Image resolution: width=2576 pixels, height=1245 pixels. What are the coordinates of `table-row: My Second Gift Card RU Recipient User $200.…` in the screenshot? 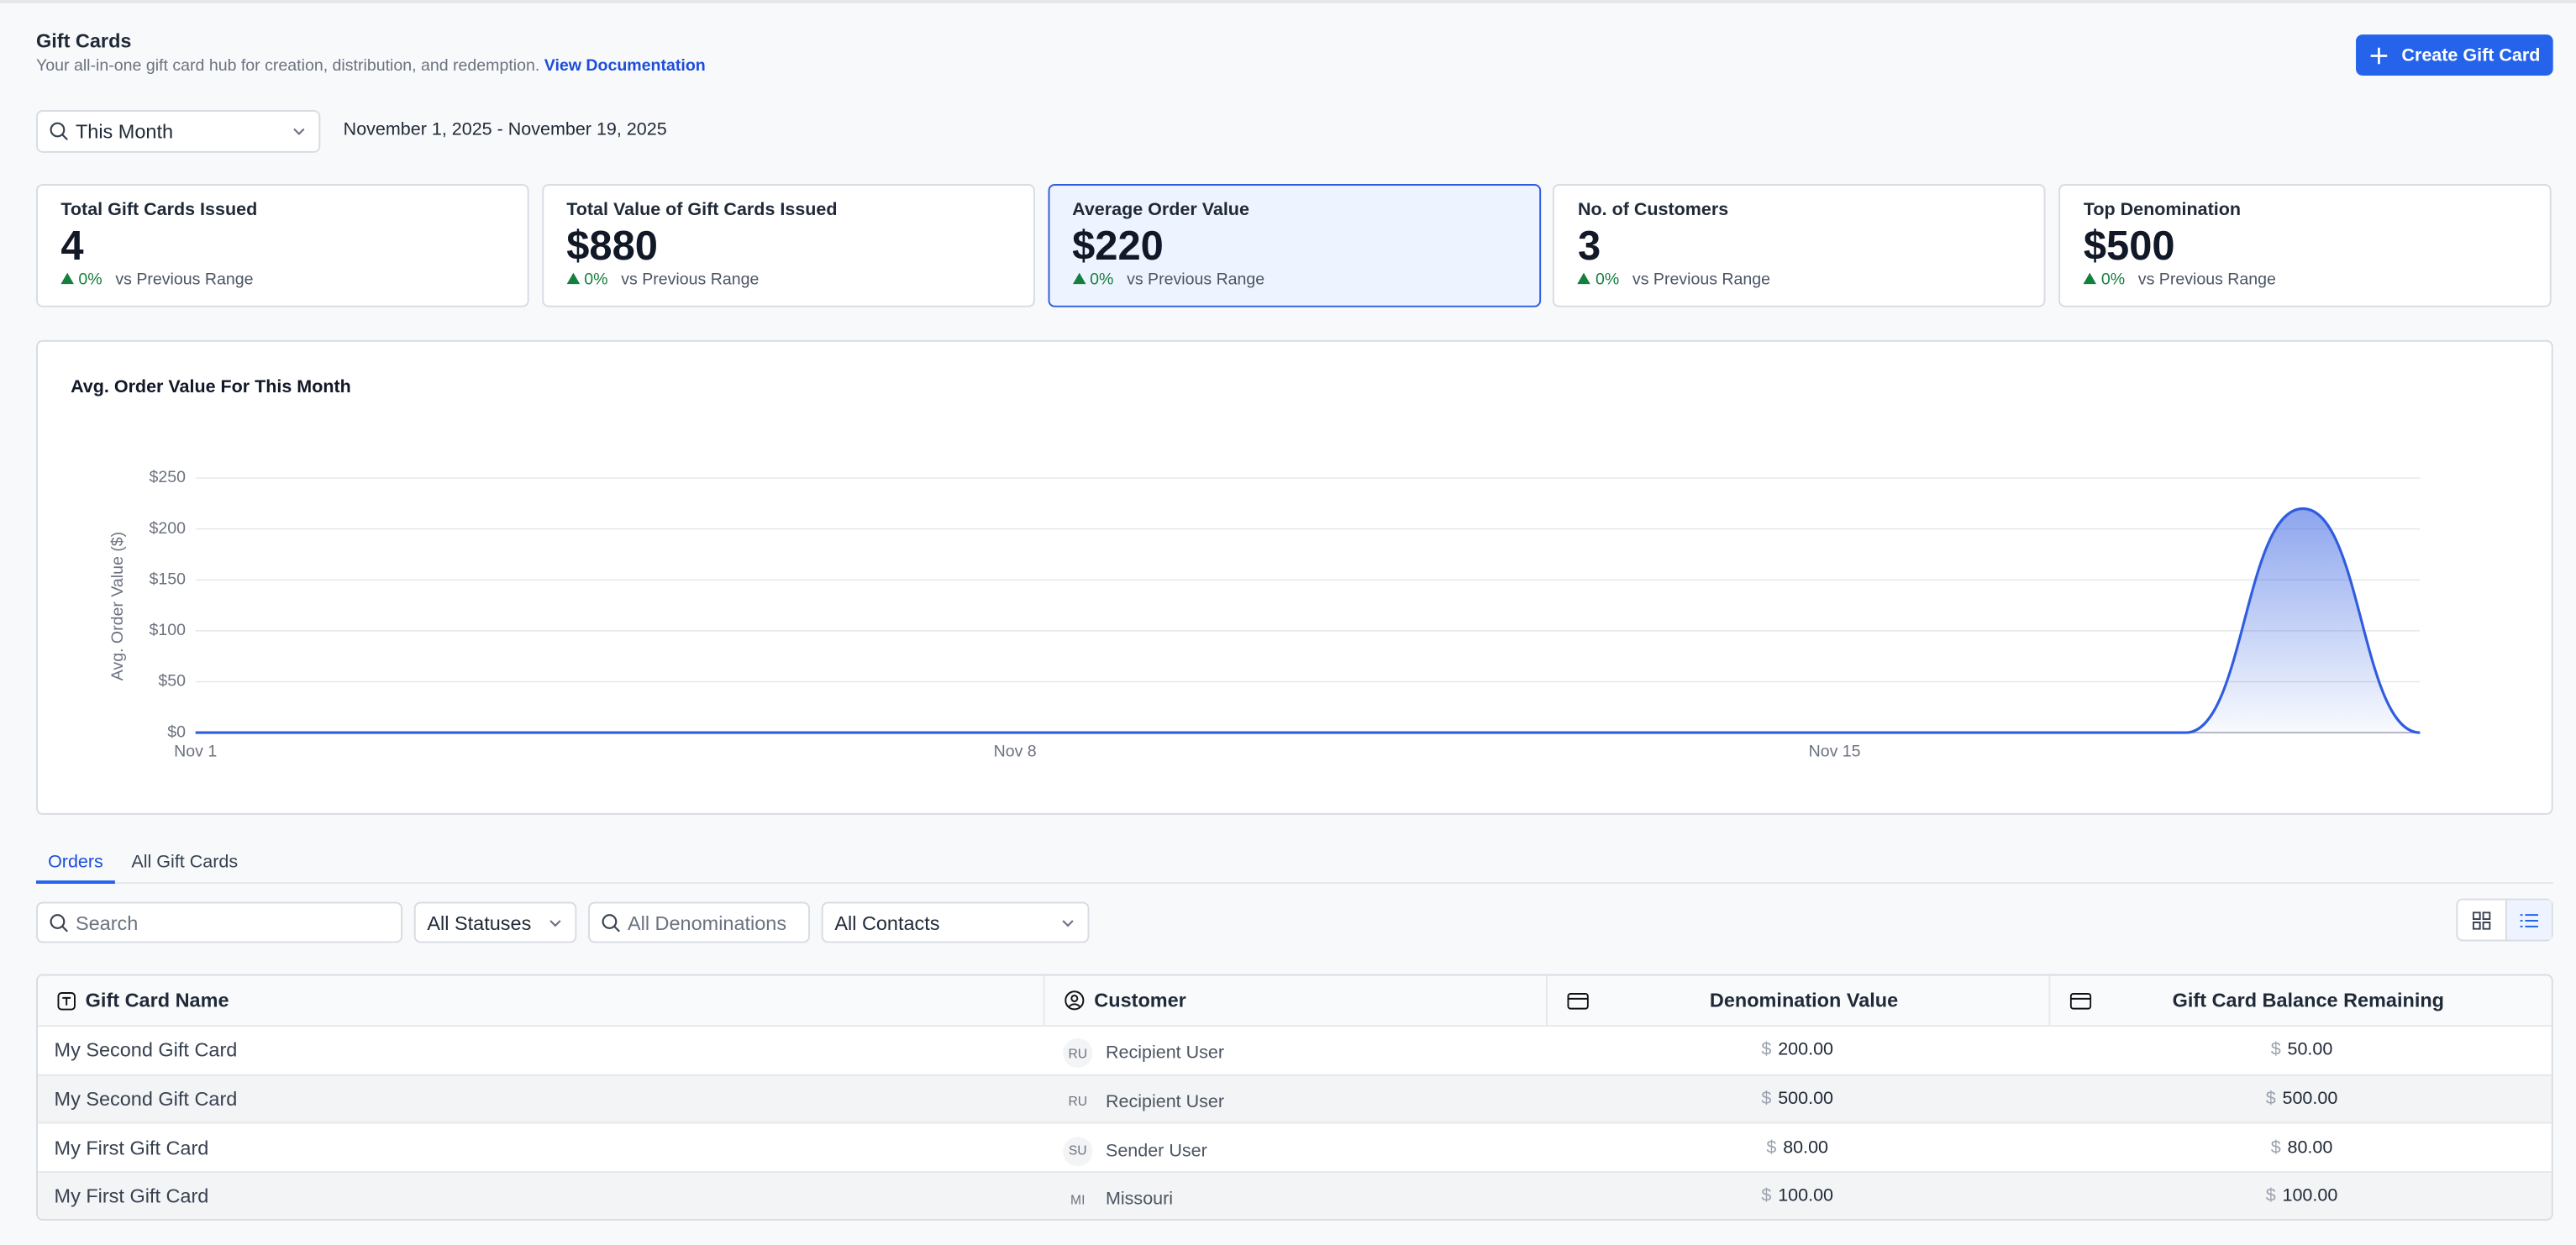 It's located at (1294, 1049).